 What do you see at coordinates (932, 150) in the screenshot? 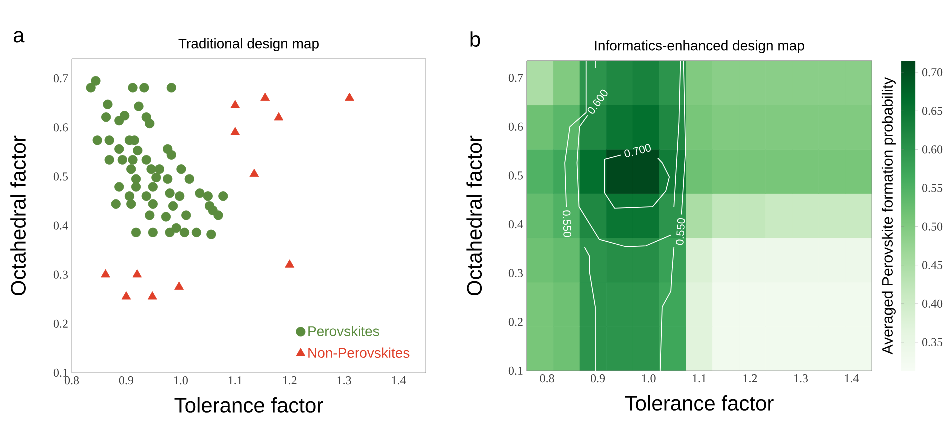
I see `color-bar-label: 0.60` at bounding box center [932, 150].